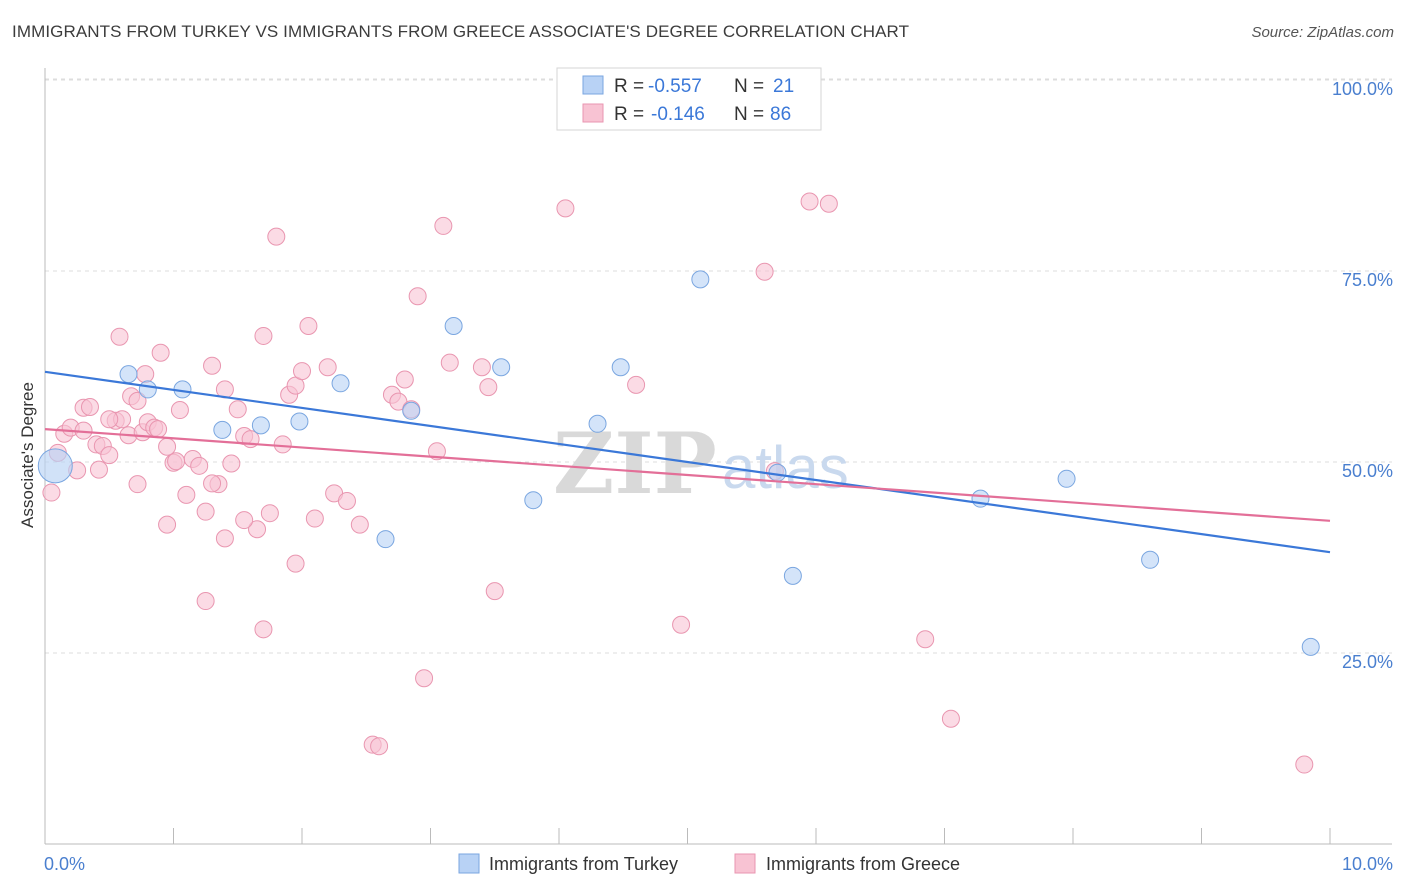  Describe the element at coordinates (785, 467) in the screenshot. I see `watermark-atlas: atlas` at that location.